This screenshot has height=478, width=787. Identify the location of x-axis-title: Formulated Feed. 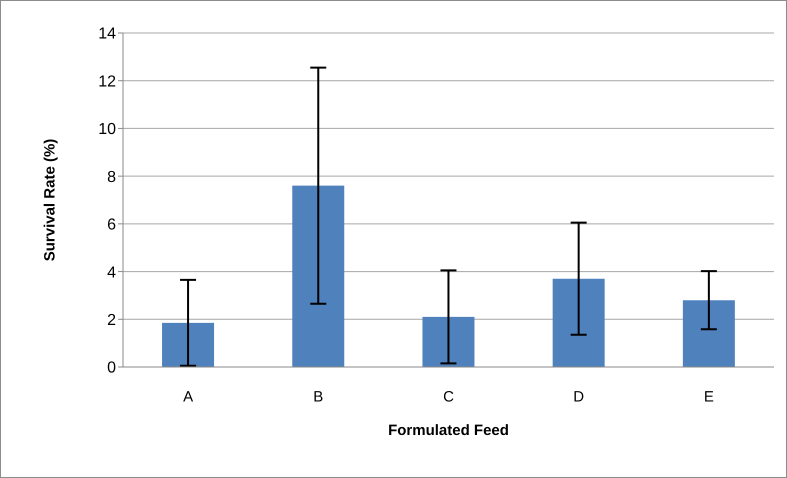
(448, 430).